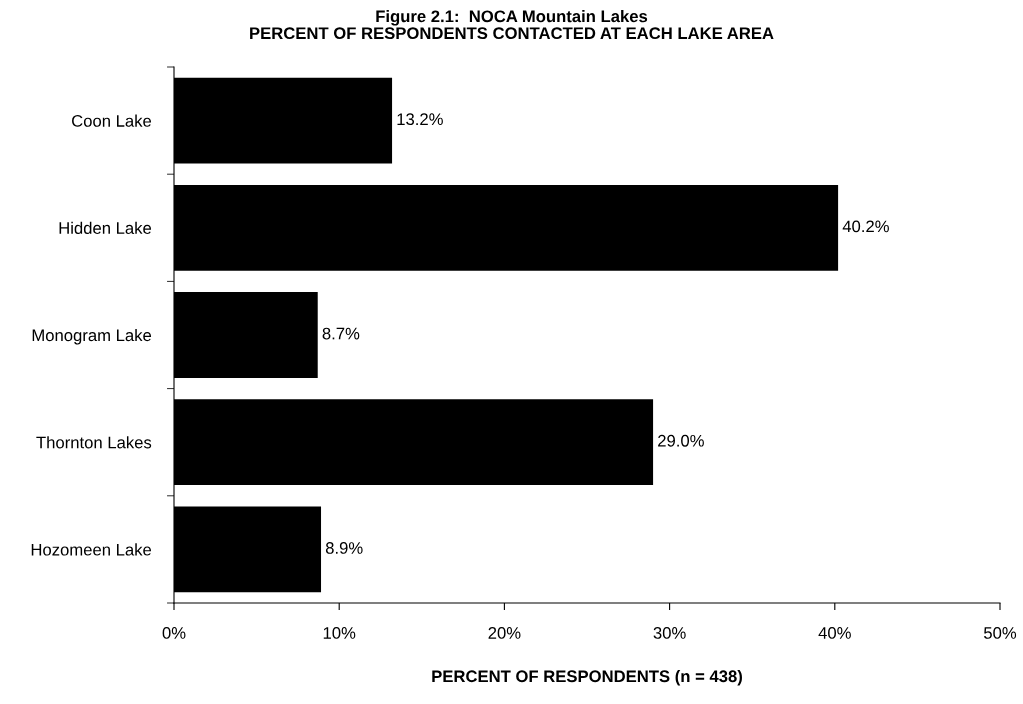 The width and height of the screenshot is (1023, 704). What do you see at coordinates (865, 226) in the screenshot?
I see `data-label: 40.2%` at bounding box center [865, 226].